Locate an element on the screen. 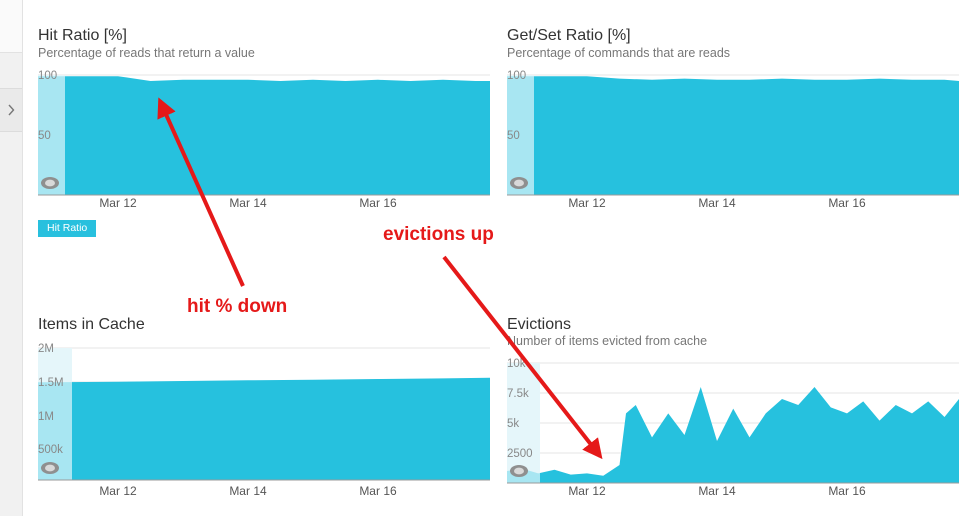  items-in-cache-chart: 2M 1.5M 1M 500k Mar 12 Mar 14 Mar 16 is located at coordinates (264, 420).